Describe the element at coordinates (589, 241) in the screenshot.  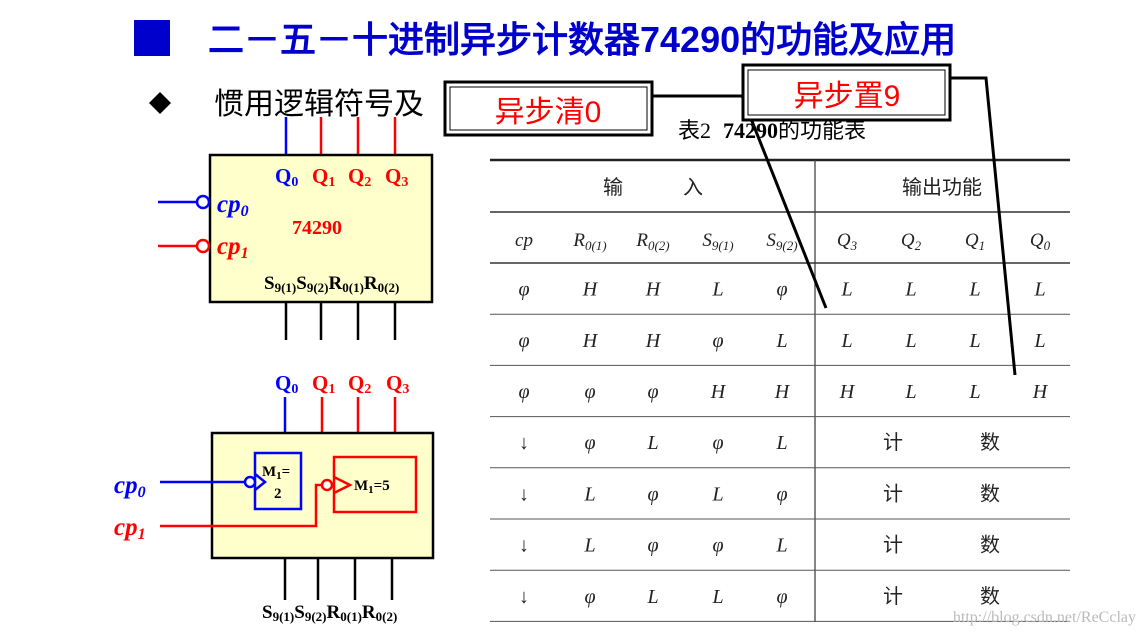
I see `column-header: R0(1)` at that location.